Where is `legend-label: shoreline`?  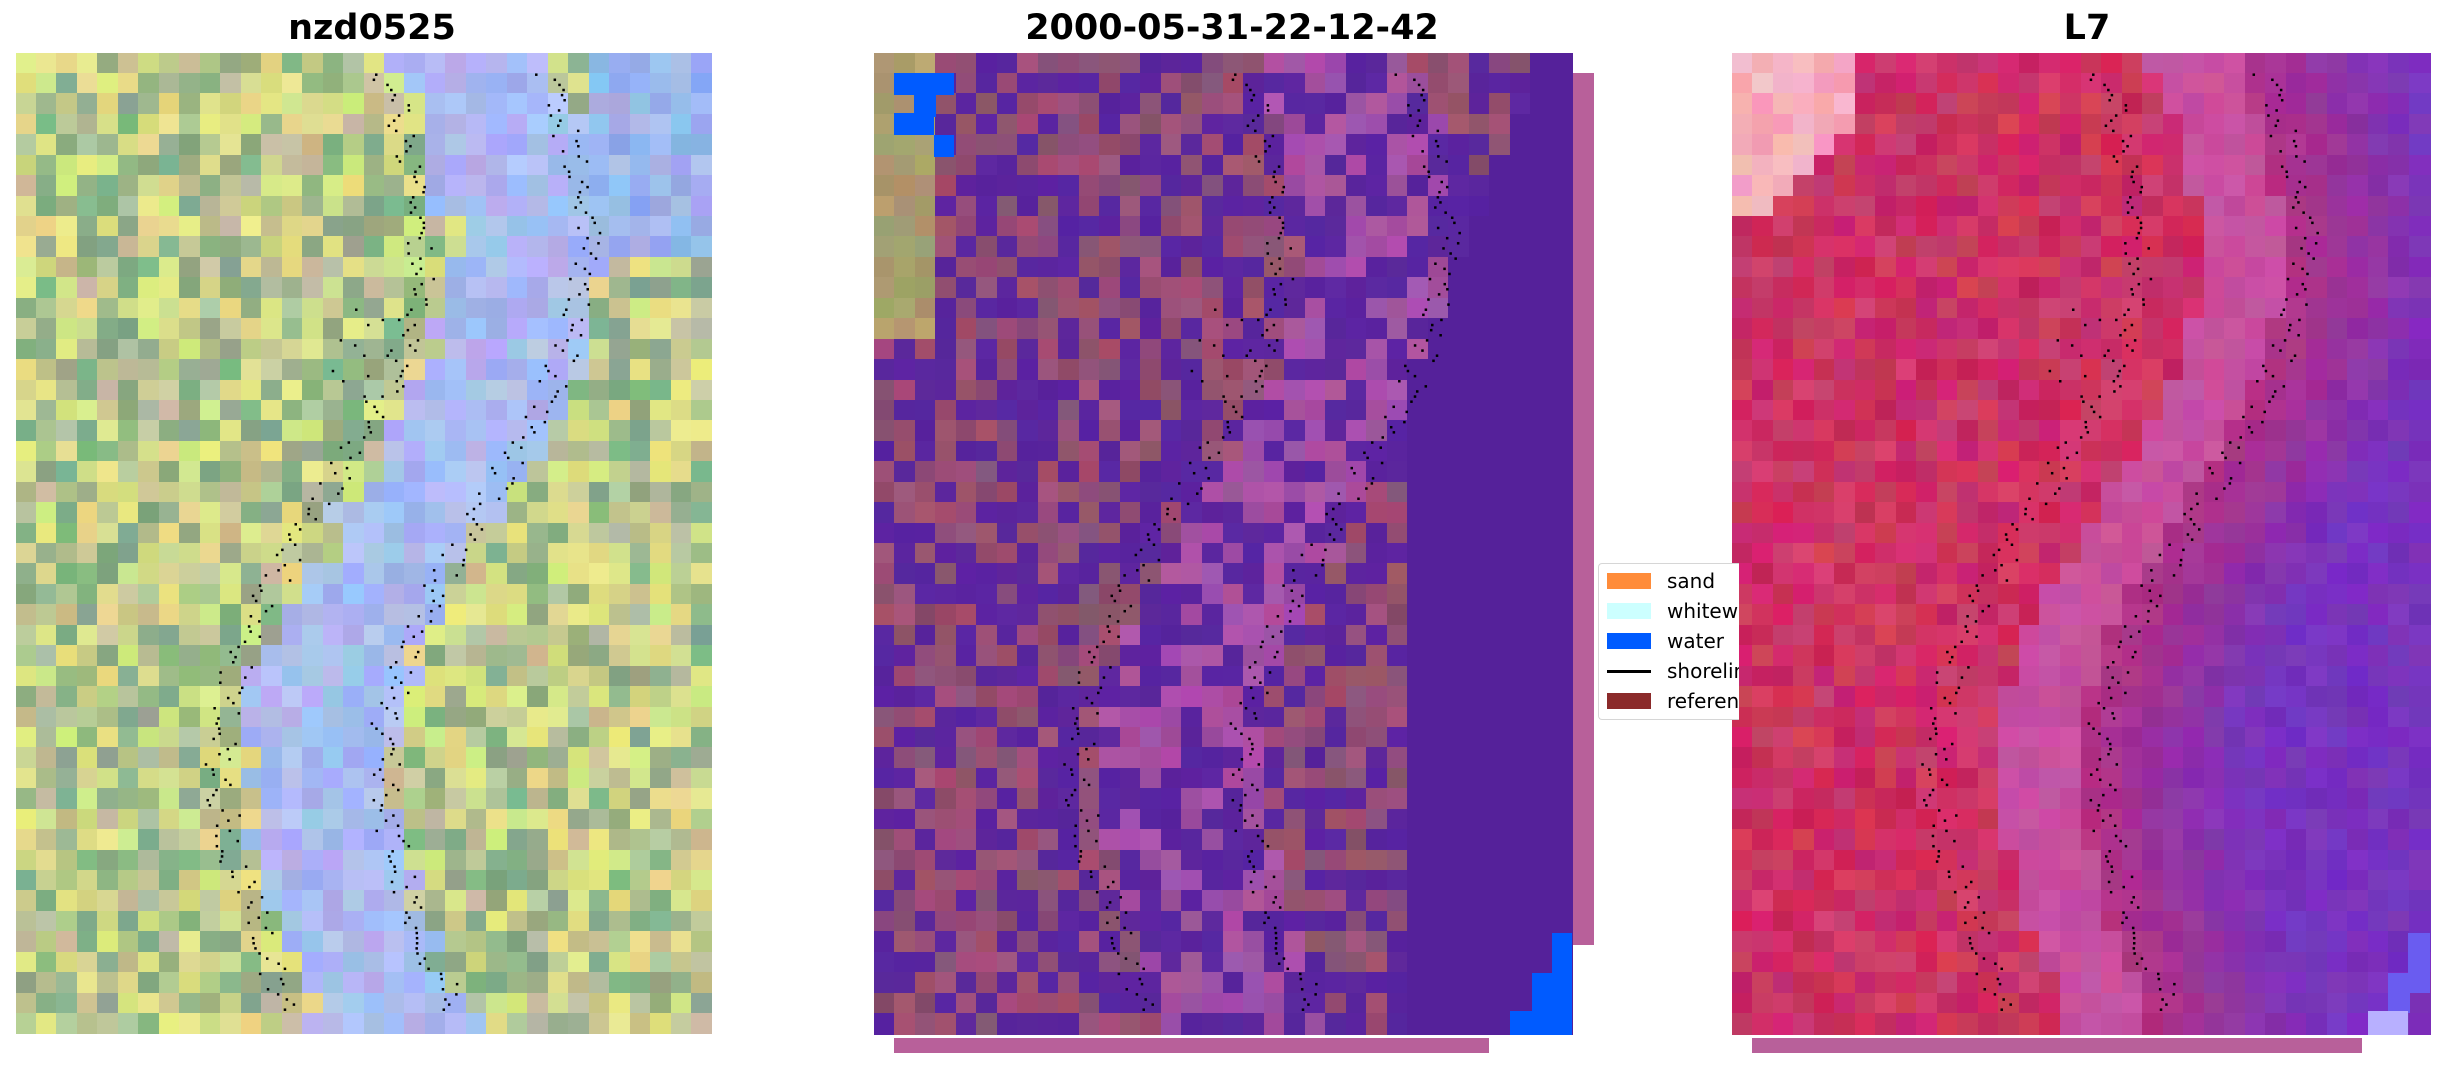 legend-label: shoreline is located at coordinates (1703, 671).